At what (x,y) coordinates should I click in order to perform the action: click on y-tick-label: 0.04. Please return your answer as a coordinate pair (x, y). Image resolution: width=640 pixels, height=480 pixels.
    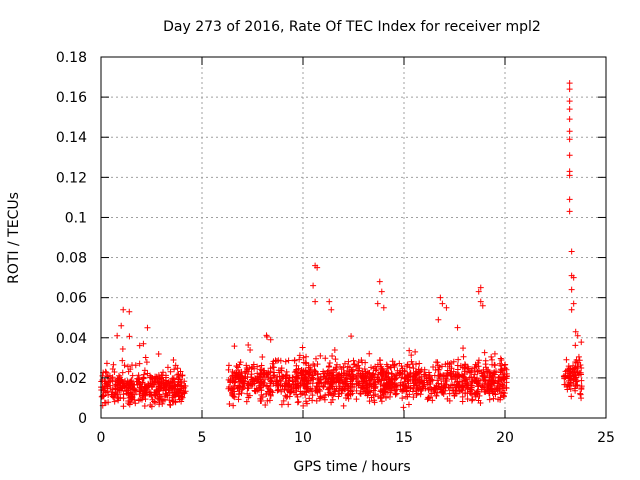
    Looking at the image, I should click on (71, 339).